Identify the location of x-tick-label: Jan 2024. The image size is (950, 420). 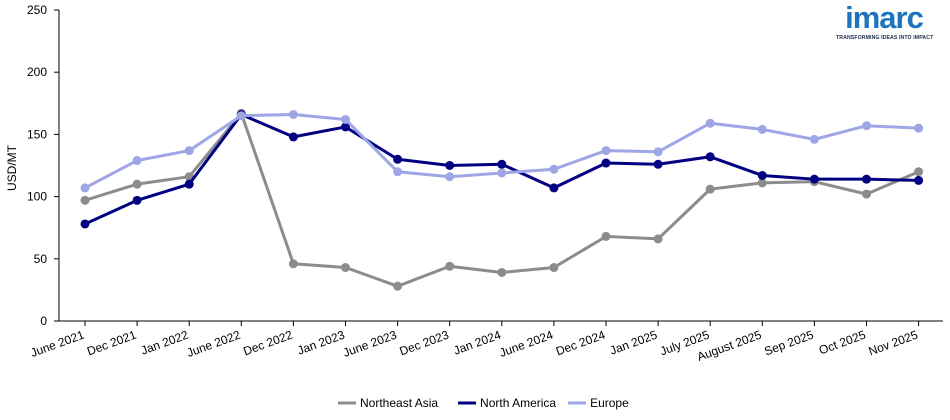
(477, 343).